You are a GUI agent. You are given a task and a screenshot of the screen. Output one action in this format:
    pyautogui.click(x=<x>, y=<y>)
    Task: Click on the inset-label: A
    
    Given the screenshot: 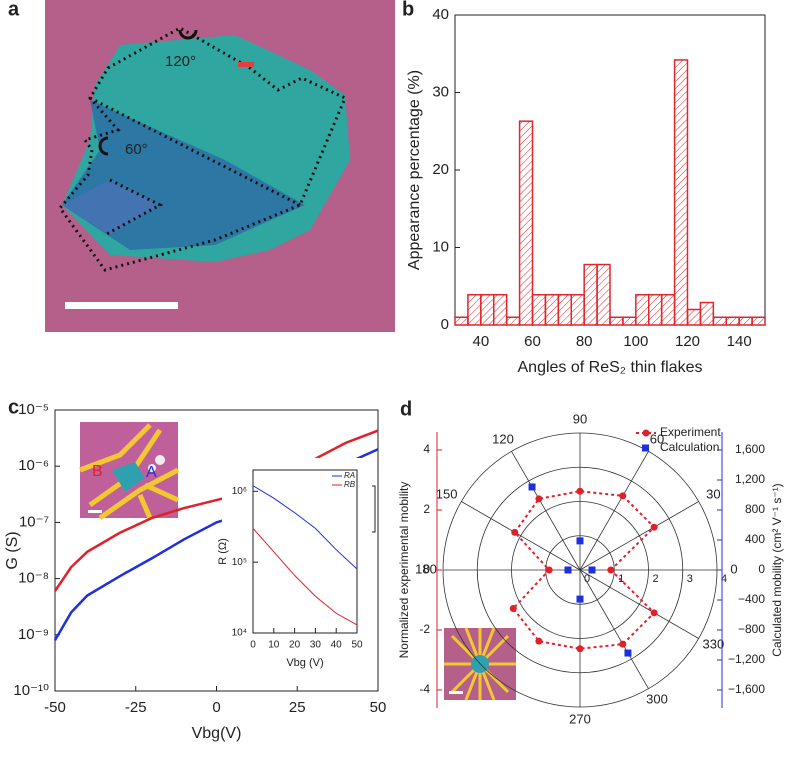 What is the action you would take?
    pyautogui.click(x=151, y=472)
    